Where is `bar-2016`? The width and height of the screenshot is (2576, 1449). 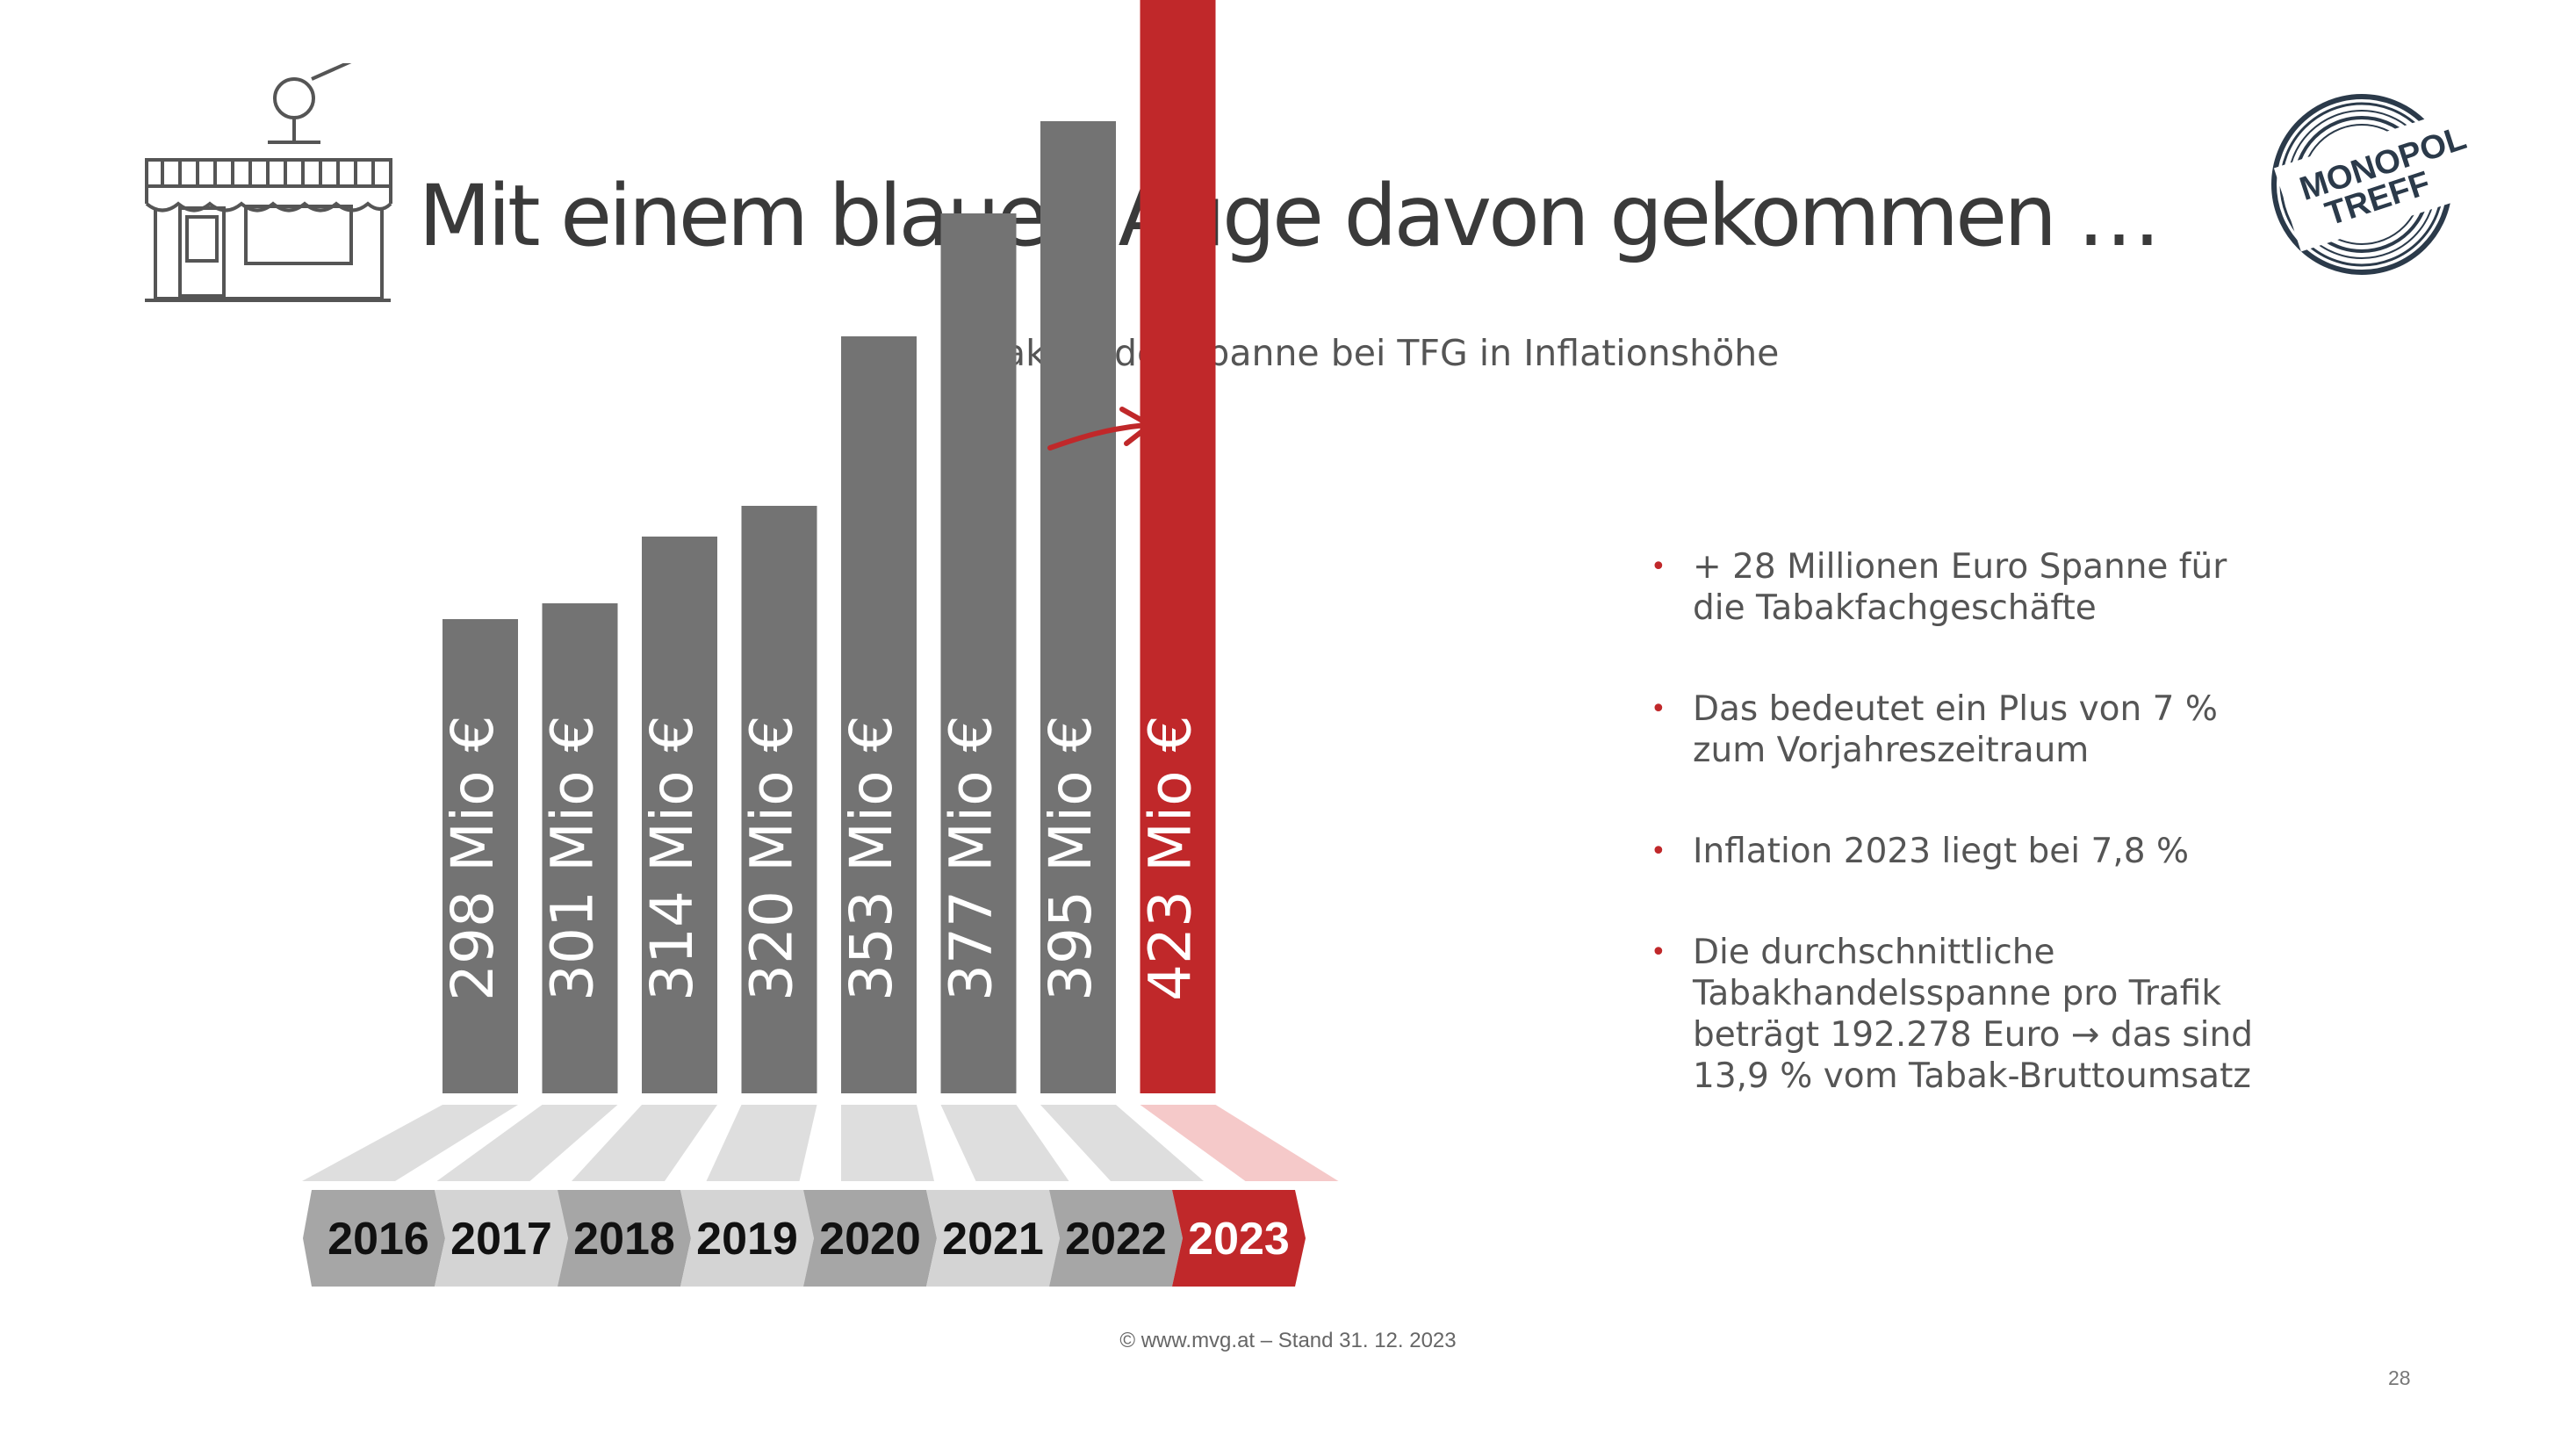 bar-2016 is located at coordinates (480, 856).